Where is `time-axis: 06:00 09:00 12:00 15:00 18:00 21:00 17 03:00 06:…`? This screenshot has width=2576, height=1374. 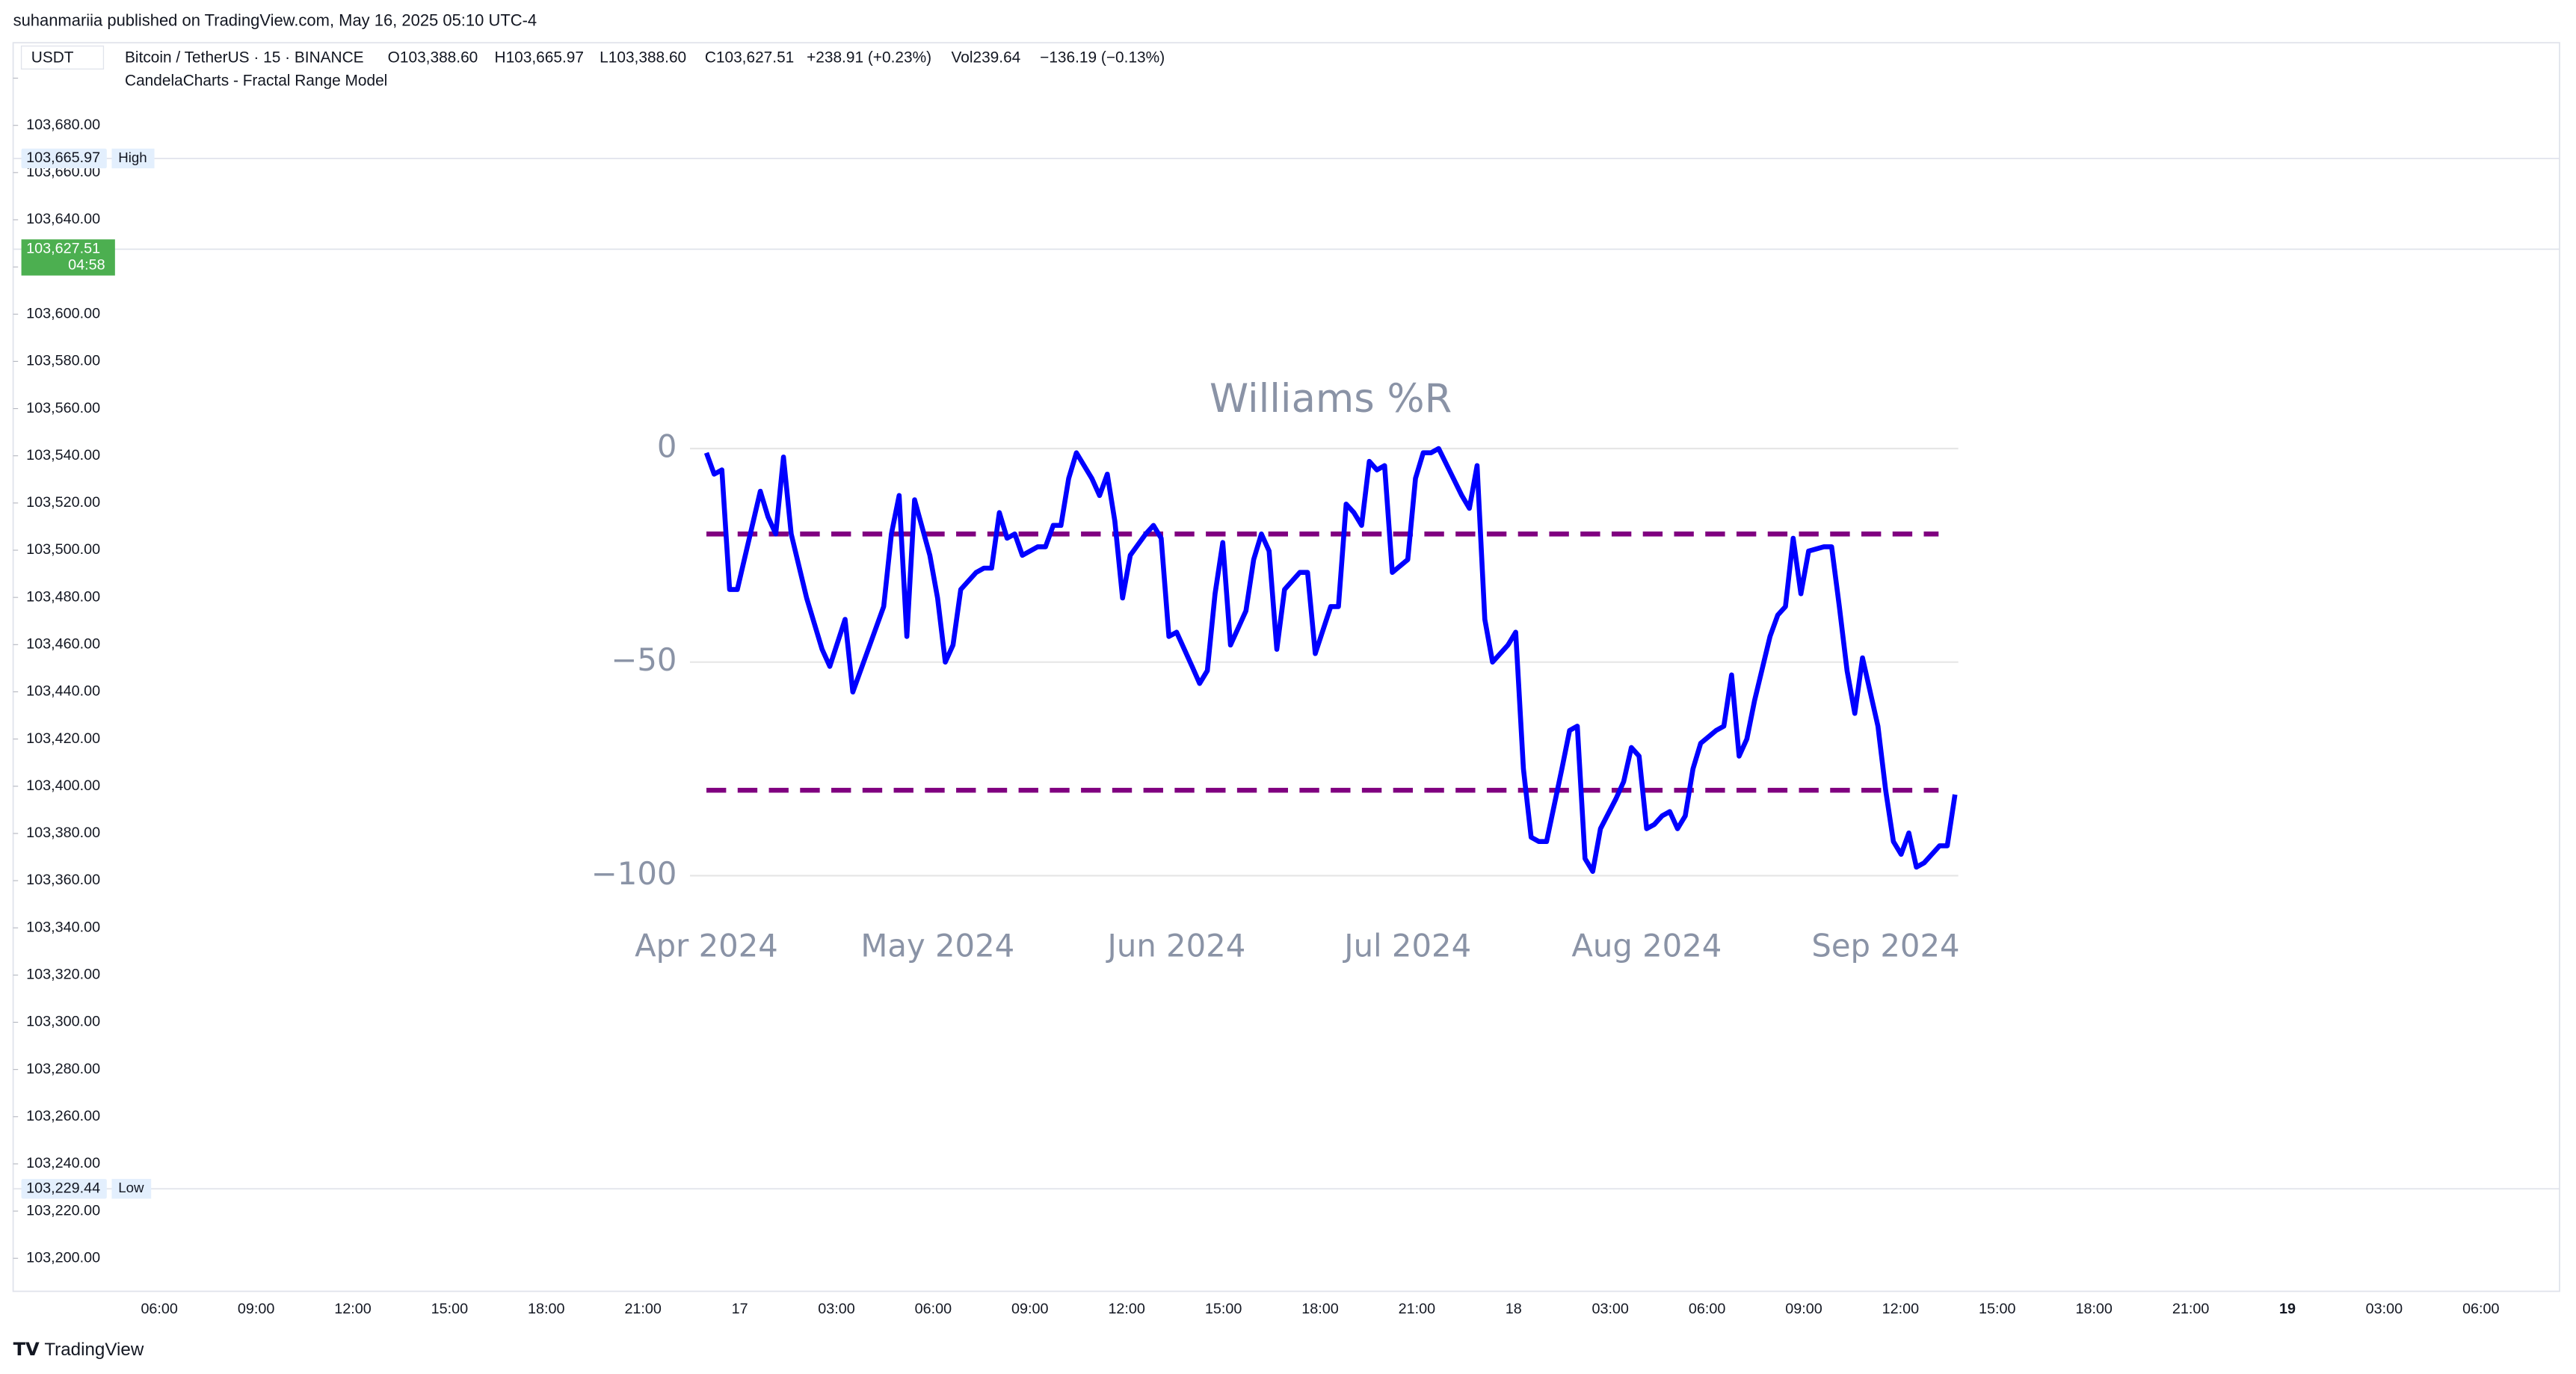
time-axis: 06:00 09:00 12:00 15:00 18:00 21:00 17 03:00 06:… is located at coordinates (1320, 1309).